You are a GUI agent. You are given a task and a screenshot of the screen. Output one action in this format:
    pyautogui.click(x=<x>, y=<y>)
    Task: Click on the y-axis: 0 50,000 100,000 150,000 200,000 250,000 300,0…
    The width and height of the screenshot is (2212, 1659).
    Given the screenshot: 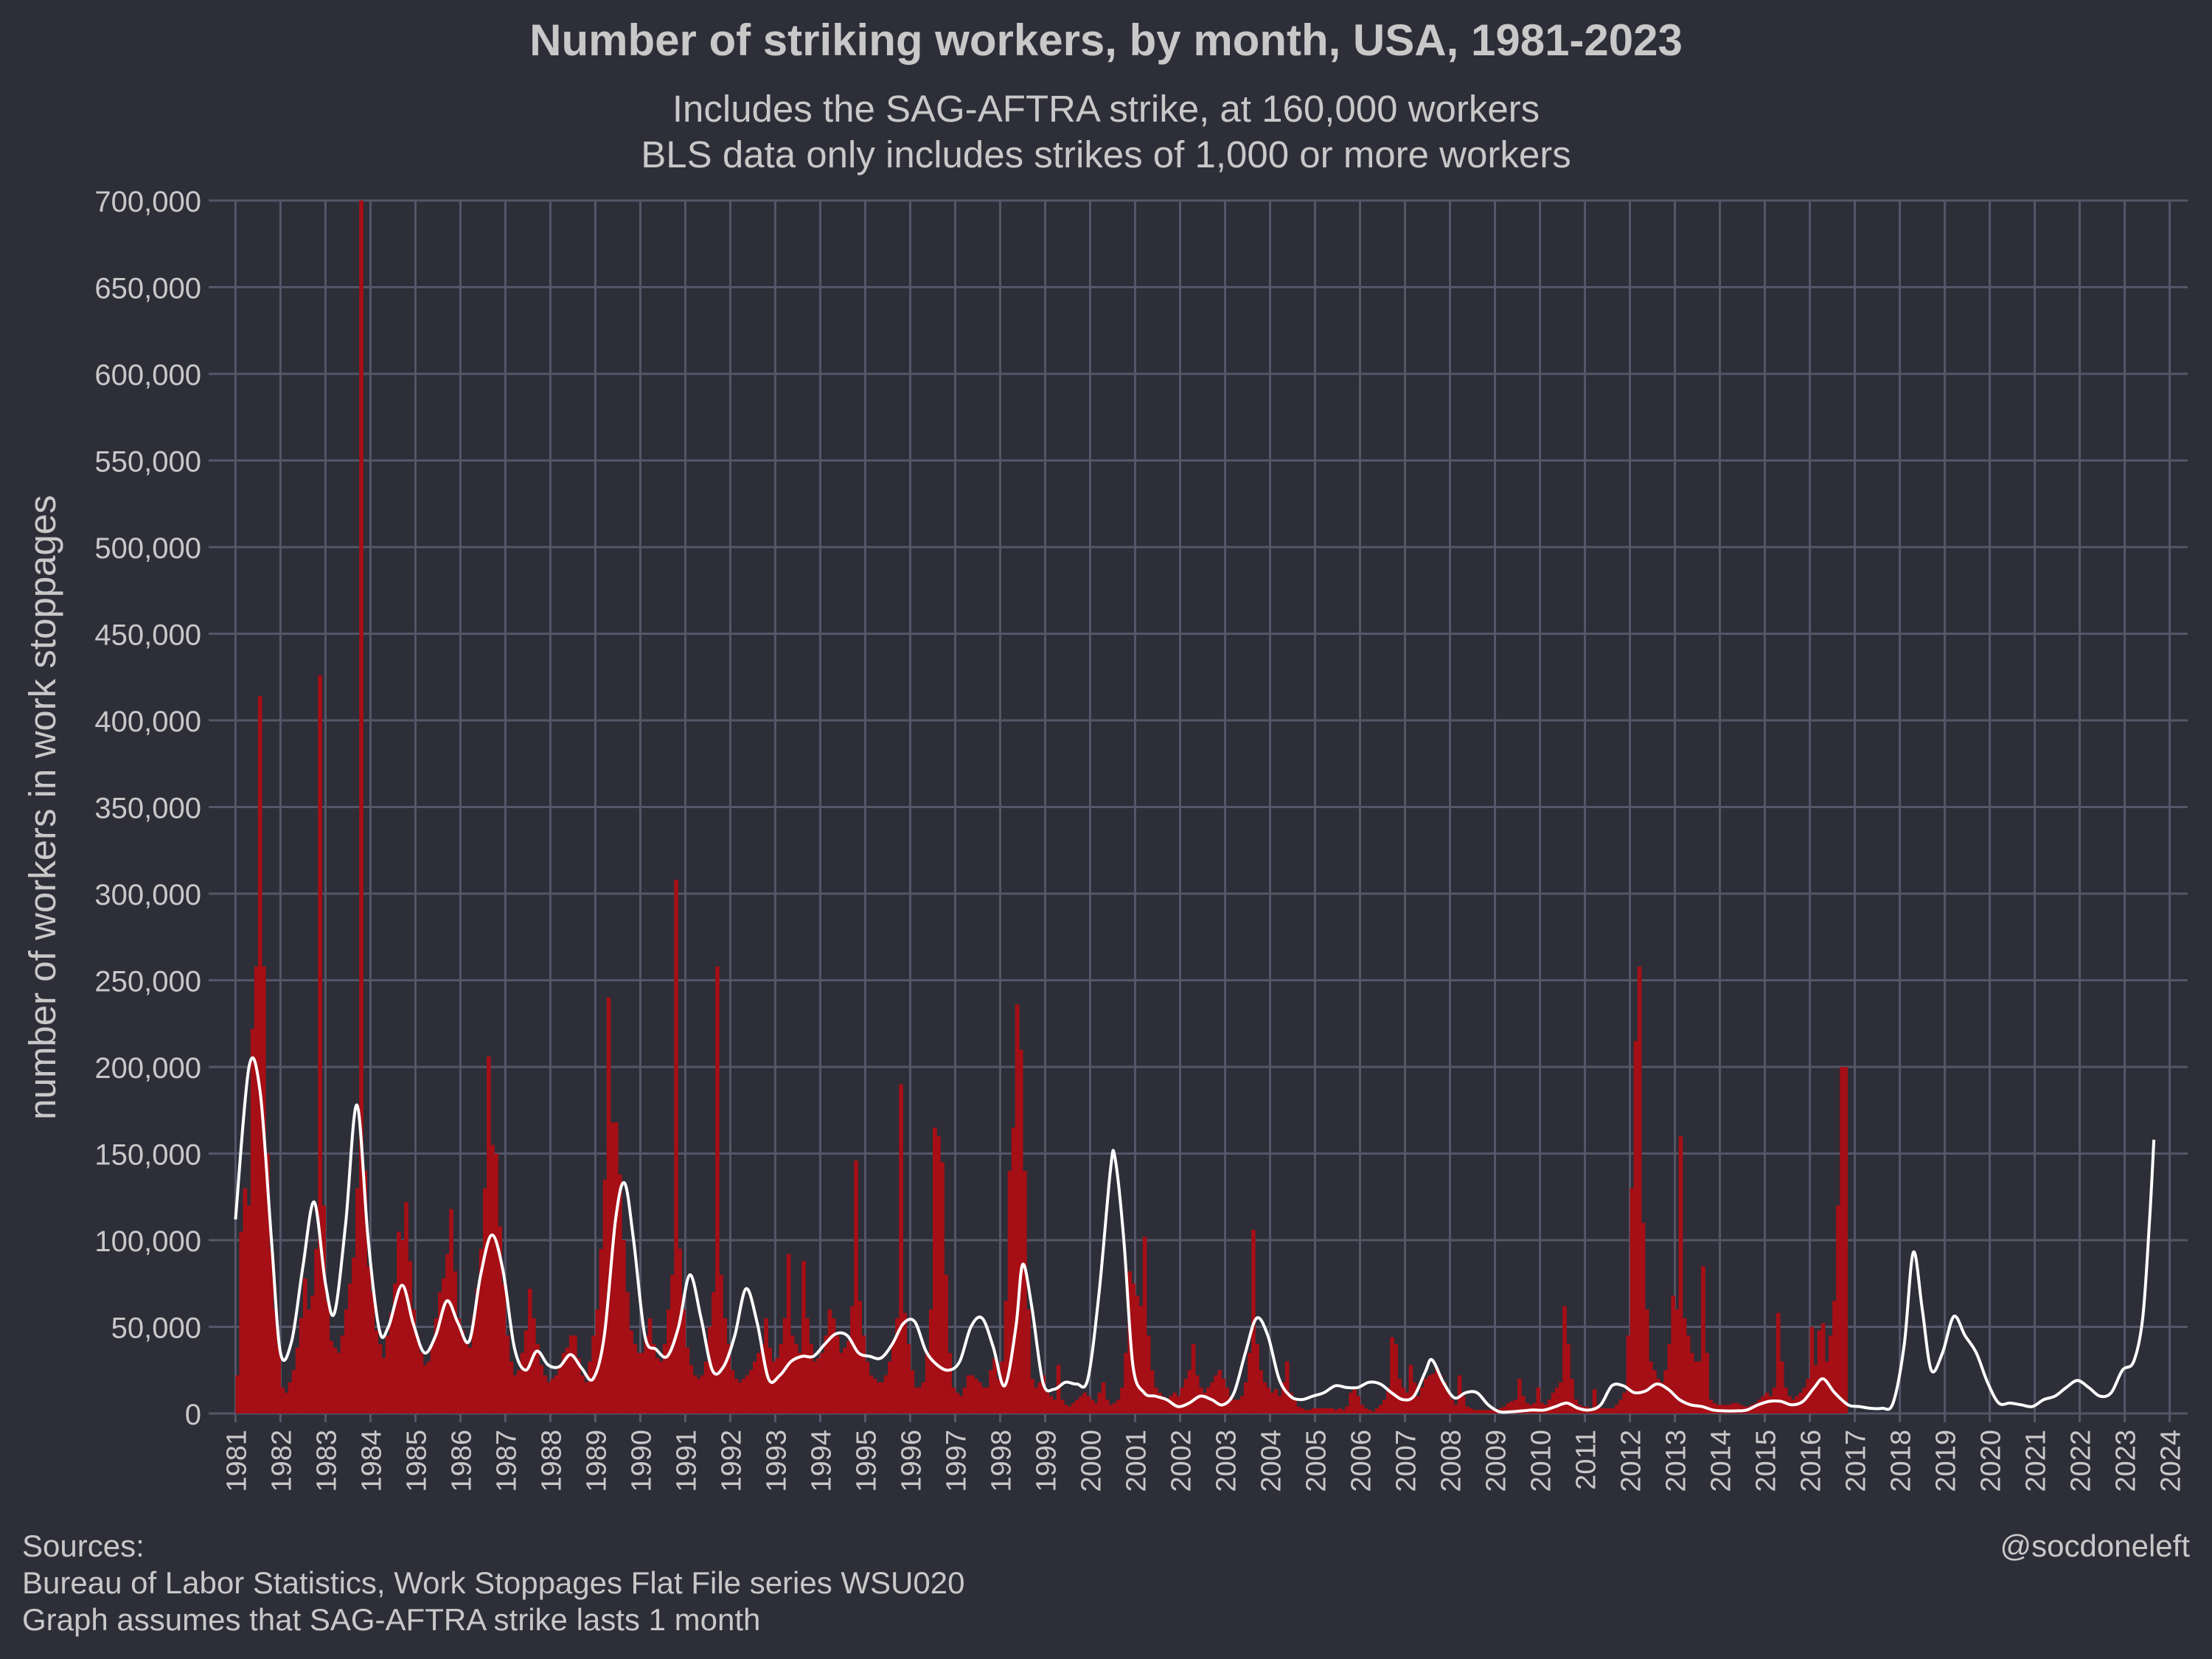 What is the action you would take?
    pyautogui.click(x=156, y=808)
    